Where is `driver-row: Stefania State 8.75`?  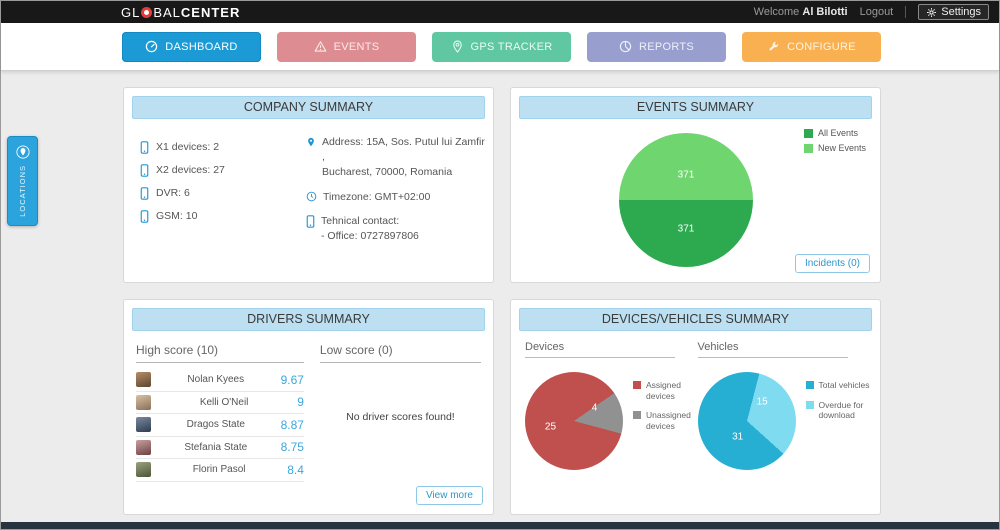 driver-row: Stefania State 8.75 is located at coordinates (220, 448).